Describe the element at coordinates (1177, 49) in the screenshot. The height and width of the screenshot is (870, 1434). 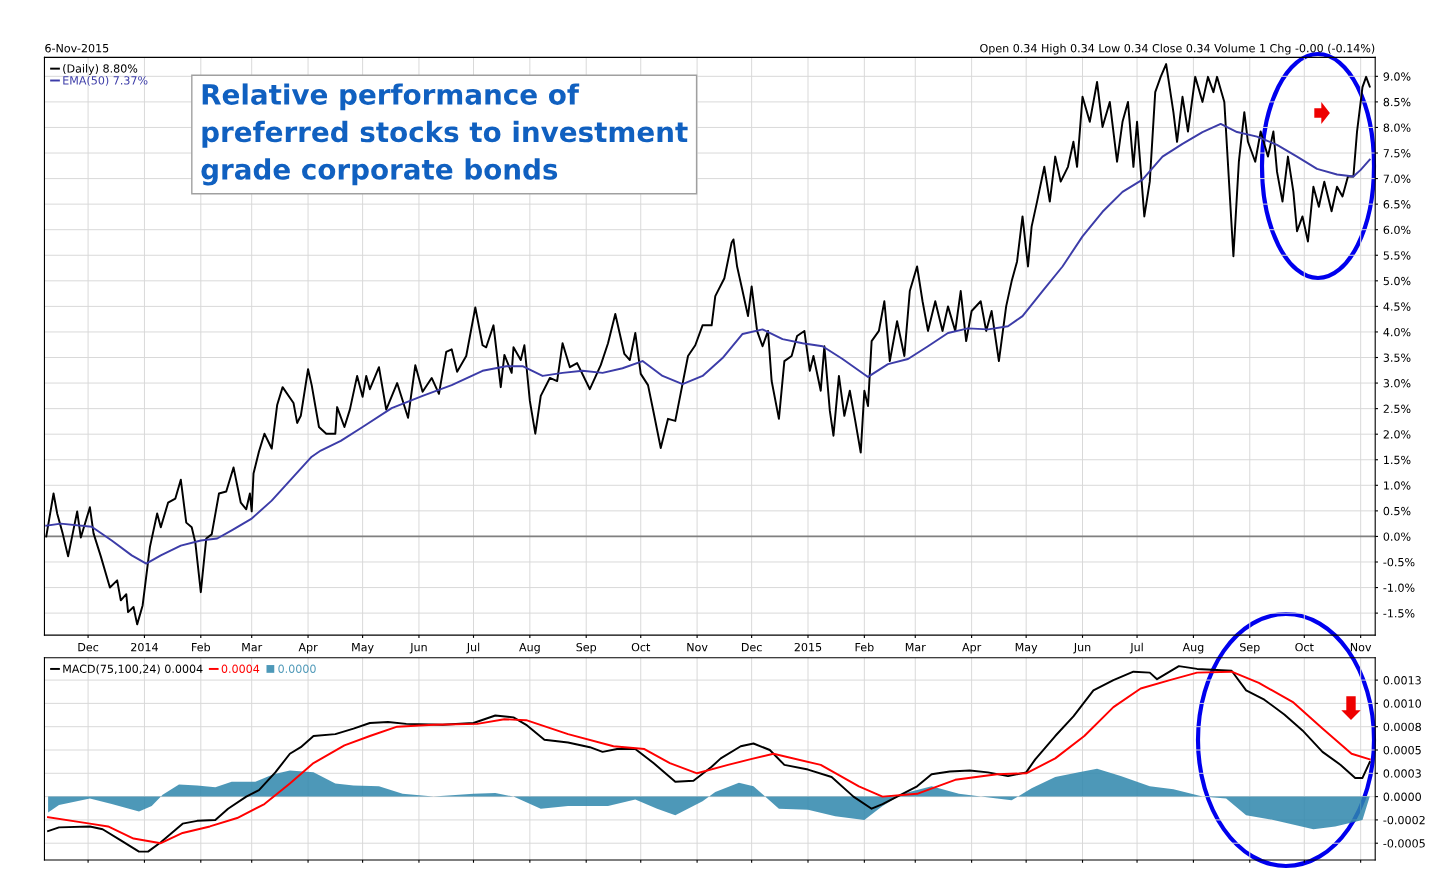
I see `text: Open 0.34 High 0.34 Low 0.34 Close 0.34 Volume 1 Chg -0.00 (-0.14%)` at that location.